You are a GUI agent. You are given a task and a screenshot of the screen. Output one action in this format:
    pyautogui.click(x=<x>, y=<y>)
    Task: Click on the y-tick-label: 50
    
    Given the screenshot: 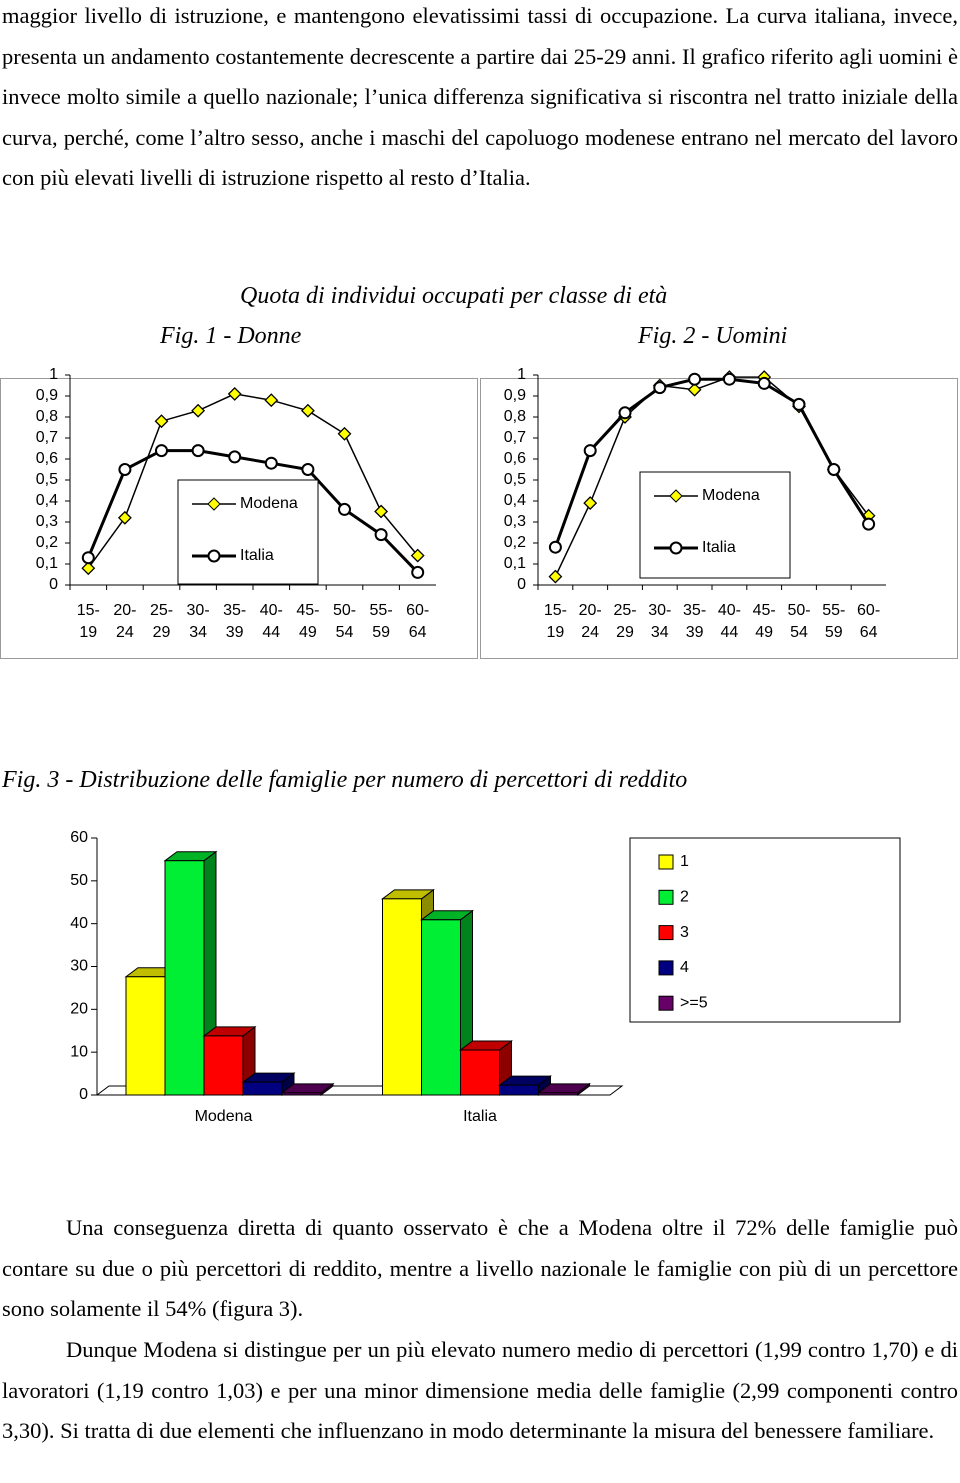 What is the action you would take?
    pyautogui.click(x=79, y=880)
    